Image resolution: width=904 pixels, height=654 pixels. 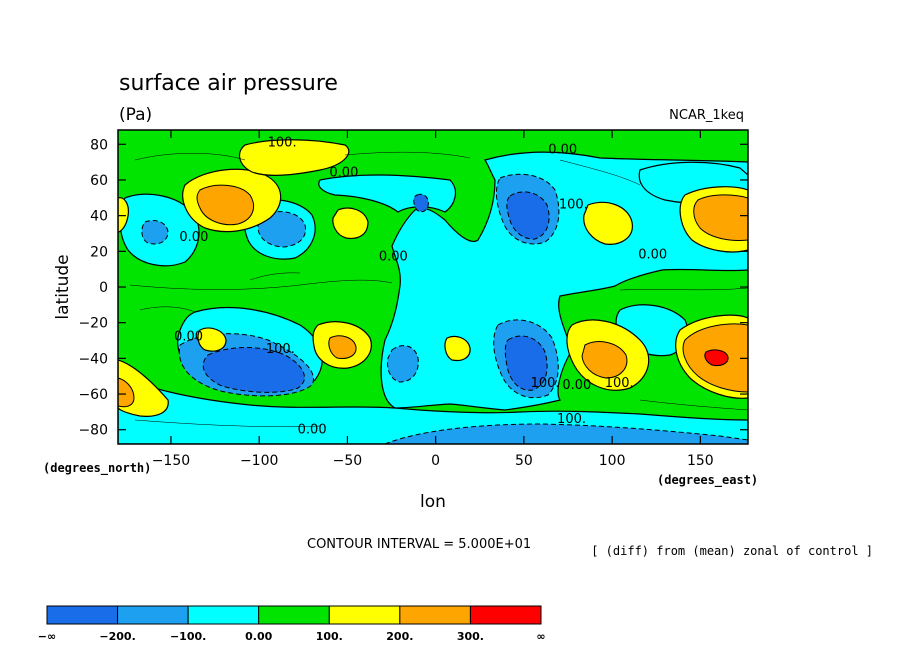 I want to click on x-tick-label-2: −50, so click(x=348, y=461).